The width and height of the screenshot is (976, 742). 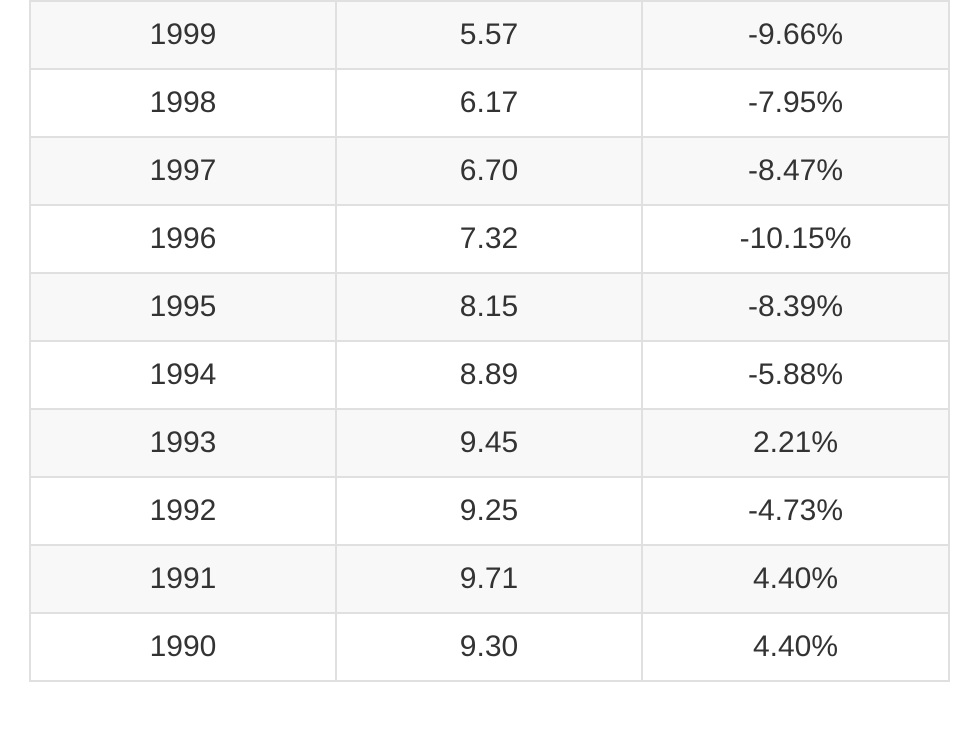 I want to click on value-cell: 9.71, so click(x=489, y=579).